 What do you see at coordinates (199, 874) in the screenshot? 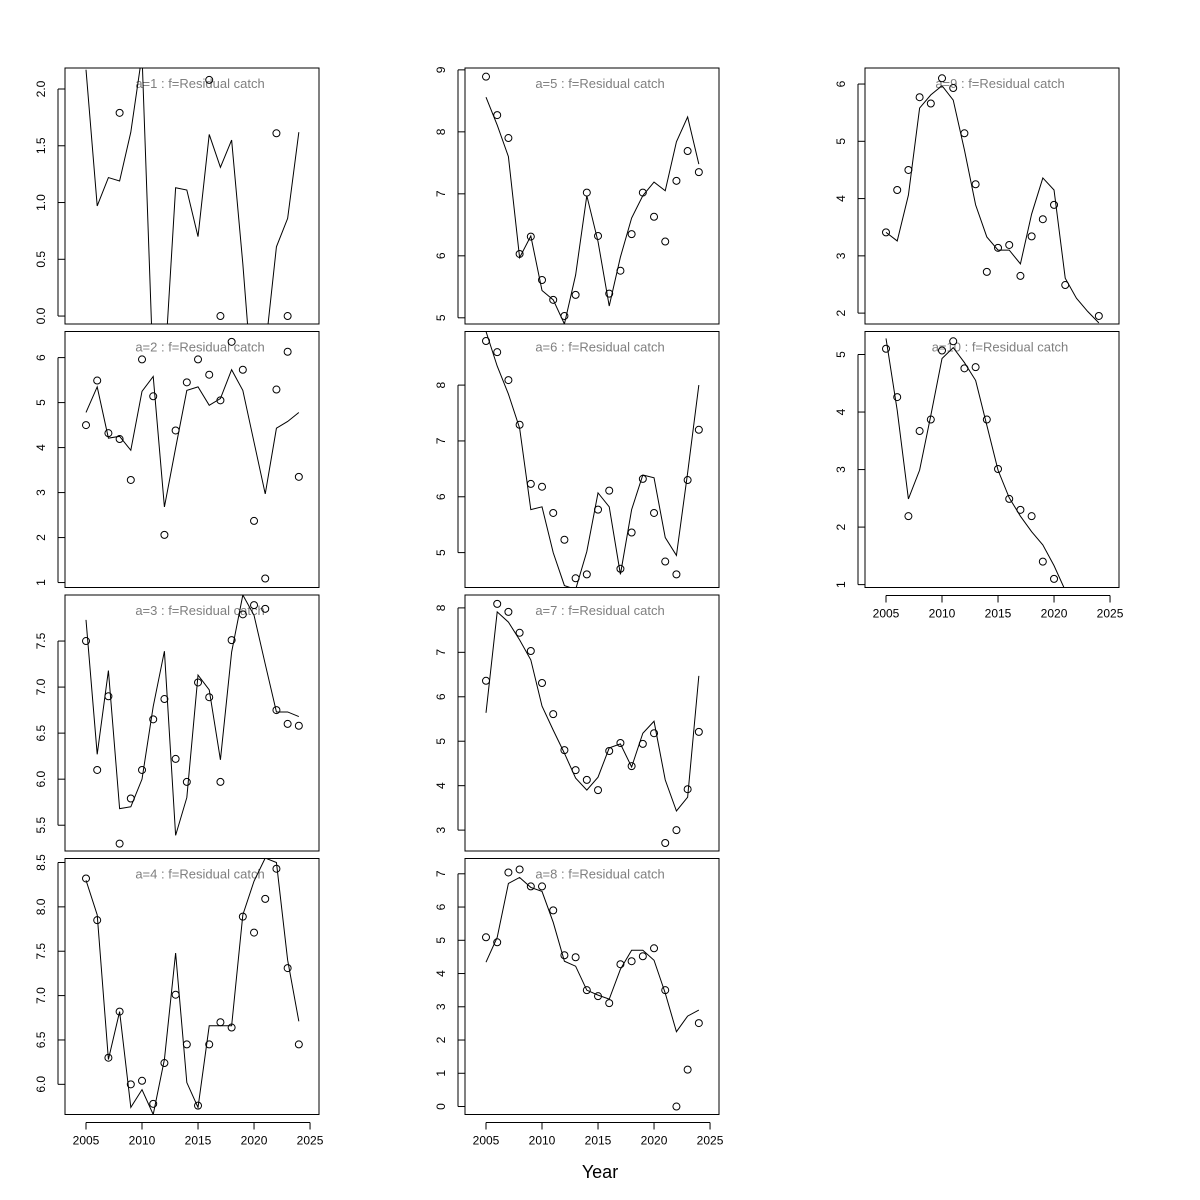
I see `panel-title: a=4 : f=Residual catch` at bounding box center [199, 874].